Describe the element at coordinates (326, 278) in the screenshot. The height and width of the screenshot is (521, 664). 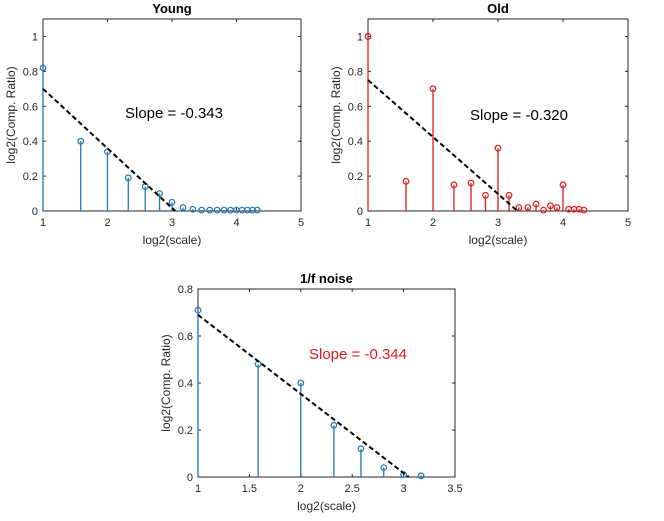
I see `chart-title: 1/f noise` at that location.